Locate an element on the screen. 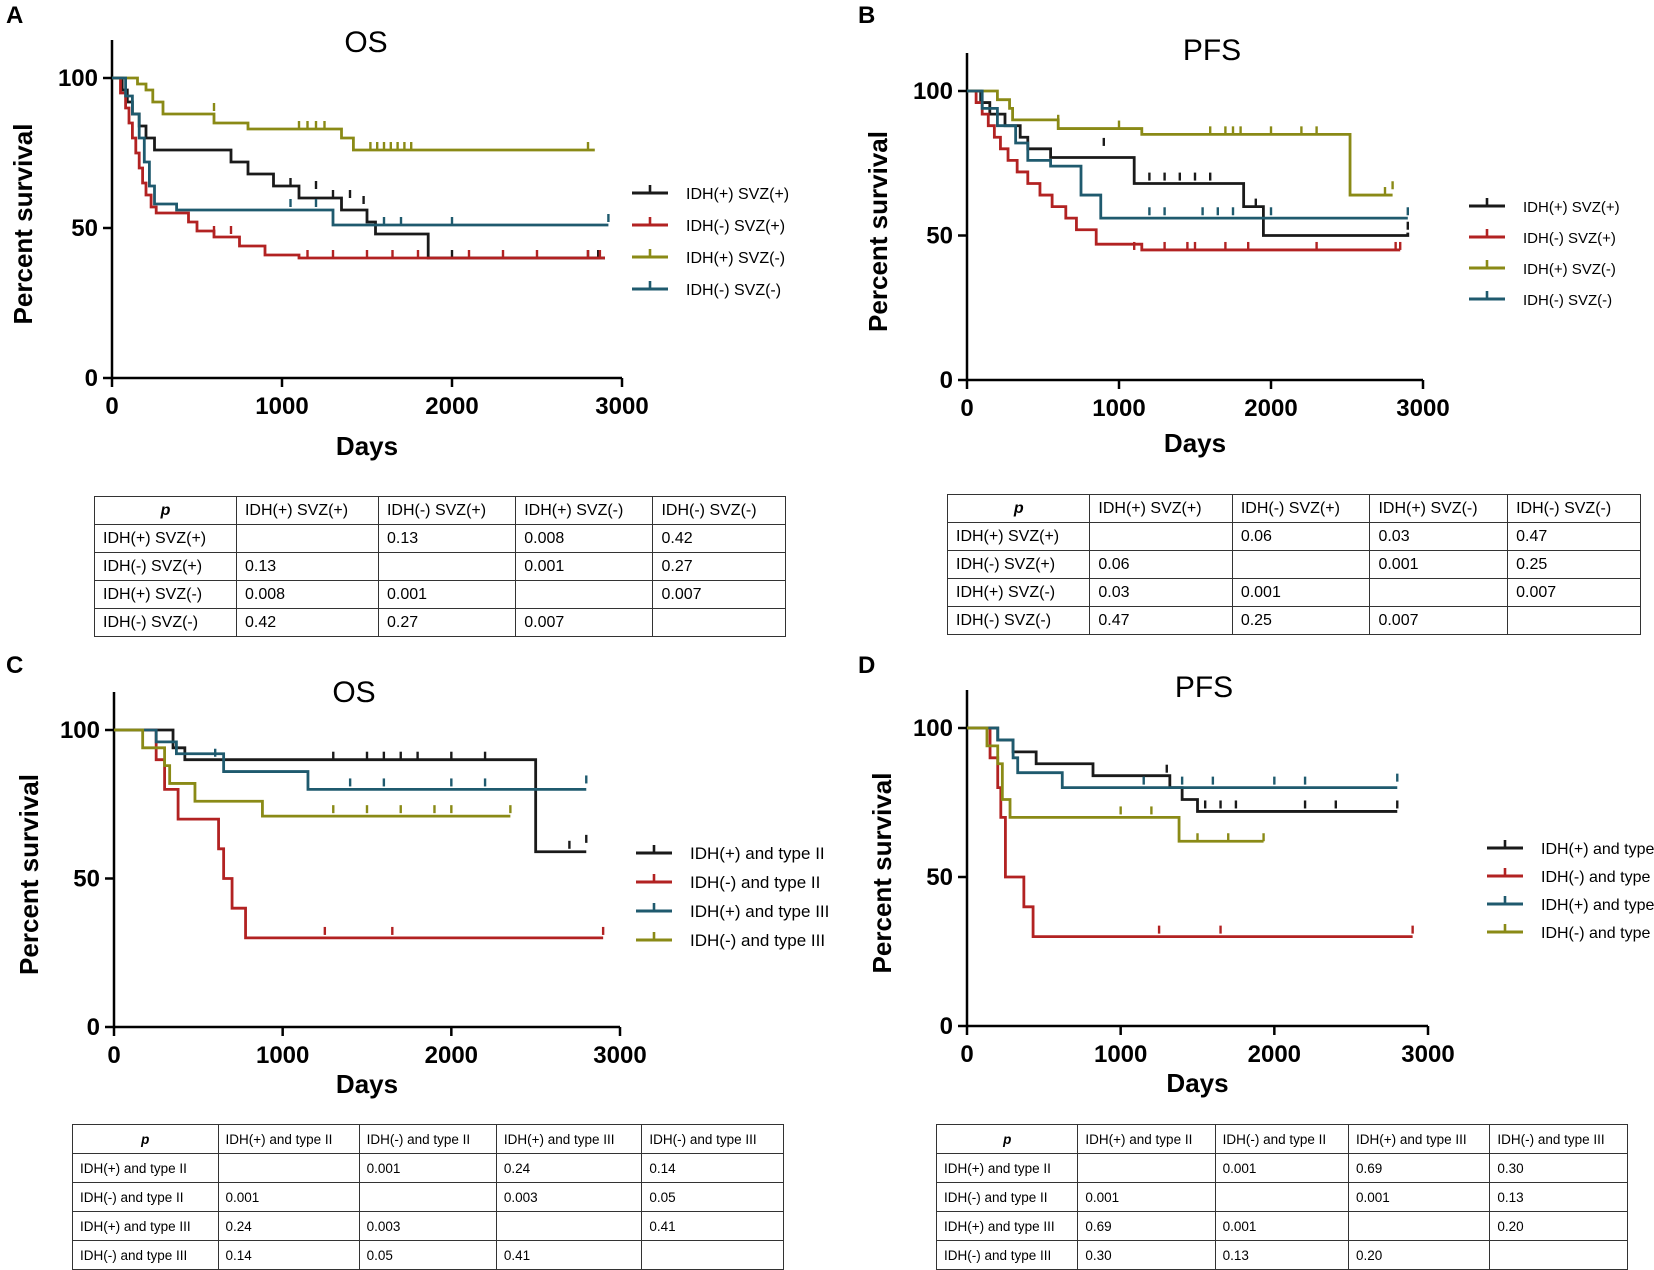 The width and height of the screenshot is (1654, 1270). legend-label: IDH(+) SVZ(+) is located at coordinates (737, 194).